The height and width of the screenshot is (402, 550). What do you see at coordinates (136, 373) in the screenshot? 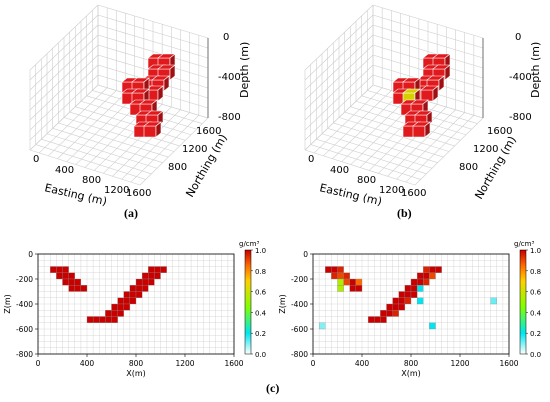
I see `x-axis-label: X(m)` at bounding box center [136, 373].